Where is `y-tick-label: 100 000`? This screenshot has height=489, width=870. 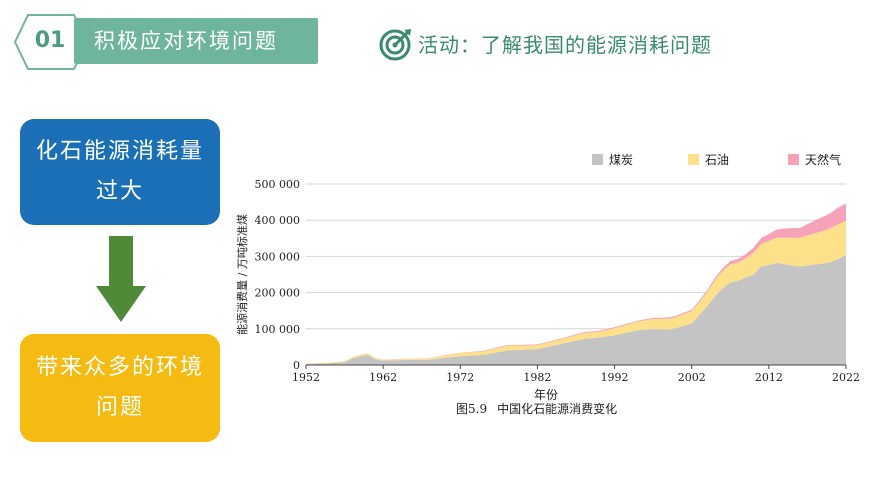 y-tick-label: 100 000 is located at coordinates (278, 329).